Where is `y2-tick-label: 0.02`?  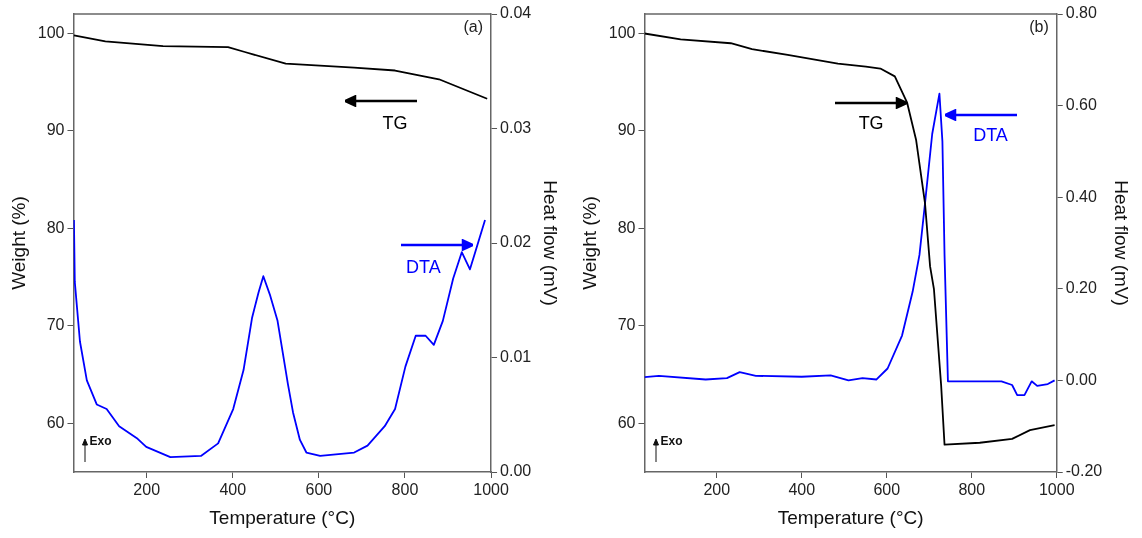 y2-tick-label: 0.02 is located at coordinates (516, 242).